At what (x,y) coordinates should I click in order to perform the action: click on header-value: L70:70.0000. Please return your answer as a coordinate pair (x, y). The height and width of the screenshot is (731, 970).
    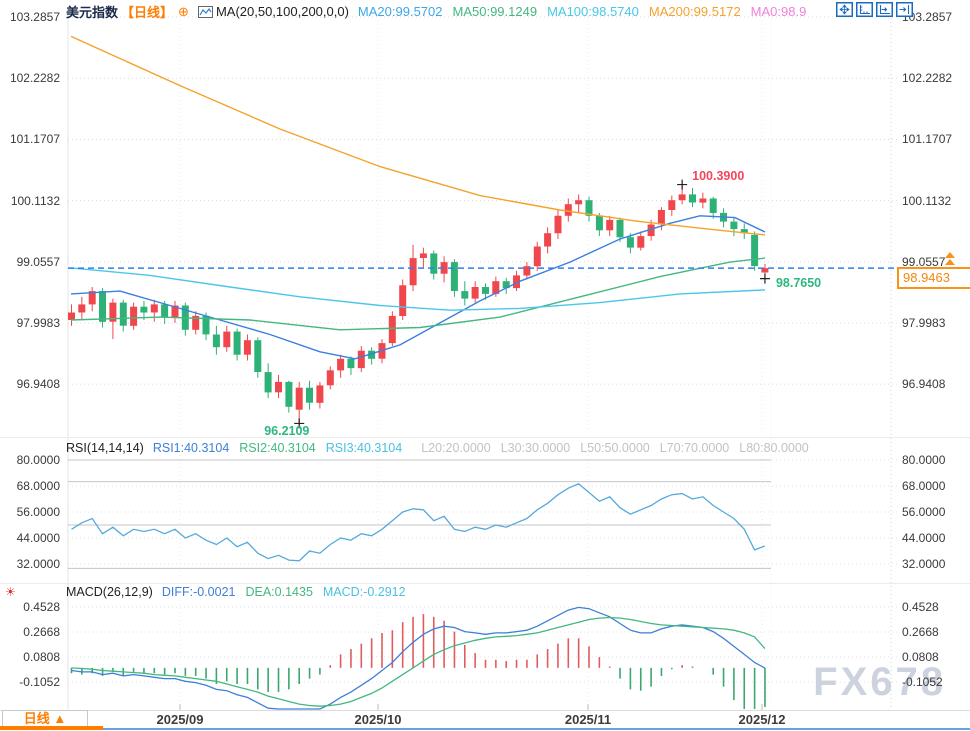
    Looking at the image, I should click on (694, 448).